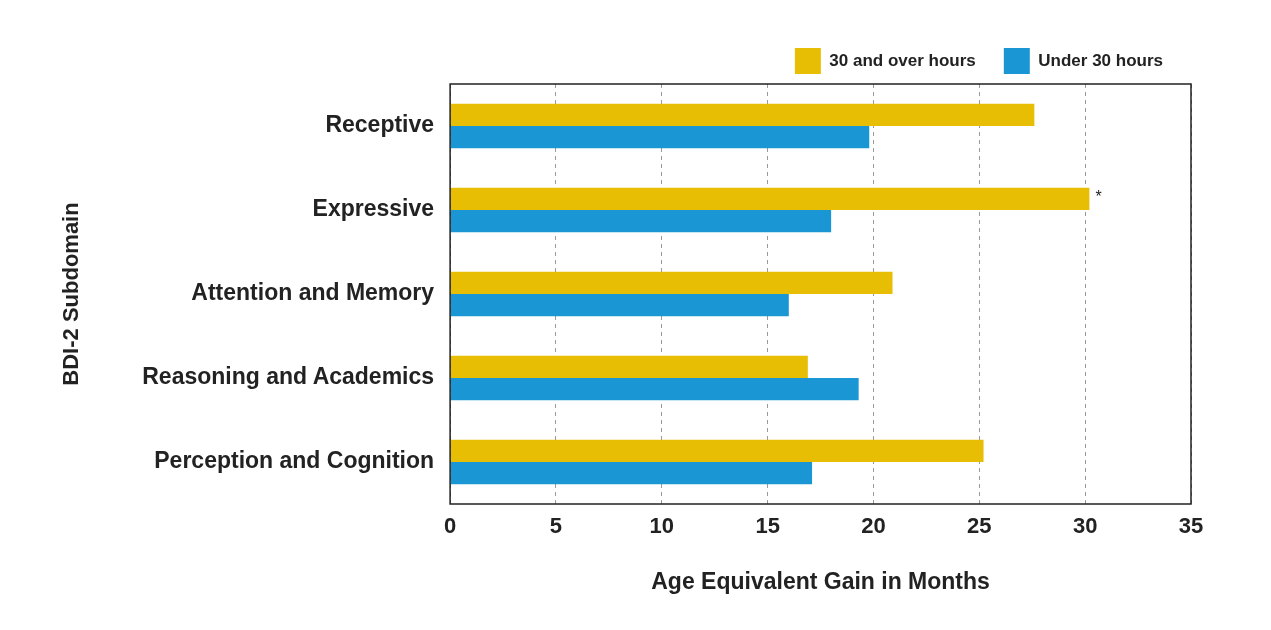 The width and height of the screenshot is (1271, 630). Describe the element at coordinates (450, 526) in the screenshot. I see `x-tick-label: 0` at that location.